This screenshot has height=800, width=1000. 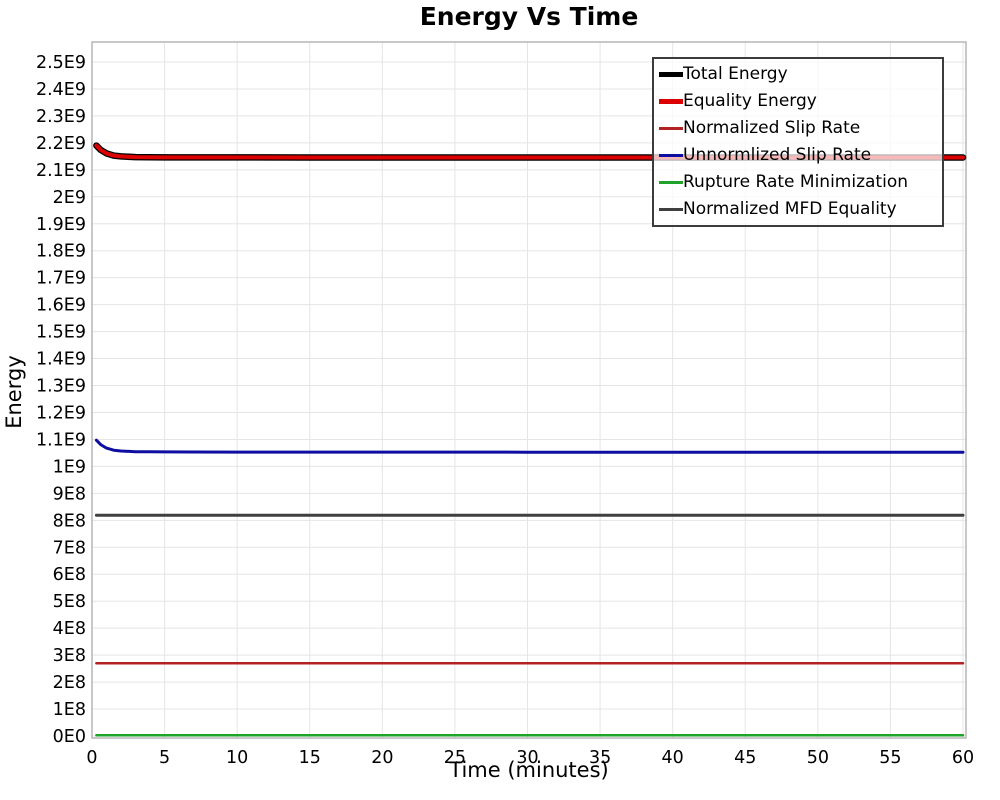 What do you see at coordinates (745, 758) in the screenshot?
I see `x-tick-label: 45` at bounding box center [745, 758].